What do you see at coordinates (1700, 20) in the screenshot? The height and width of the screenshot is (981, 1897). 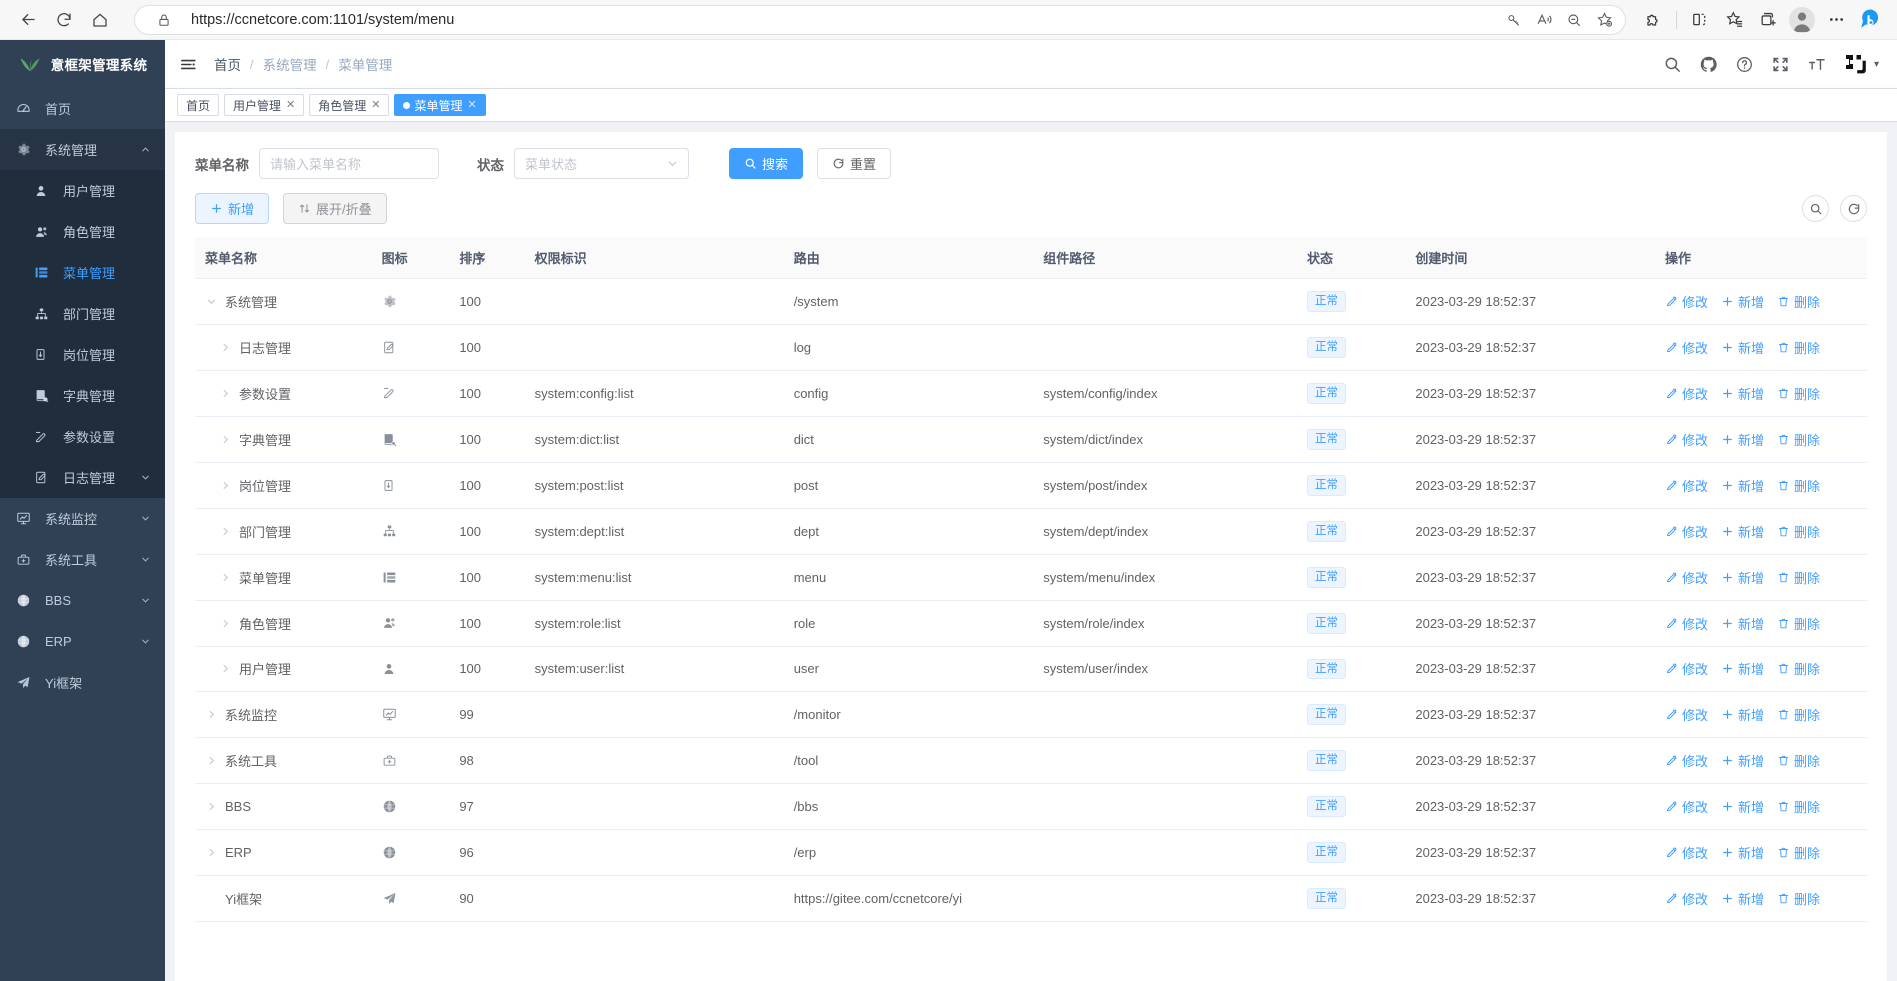 I see `split-screen-icon` at bounding box center [1700, 20].